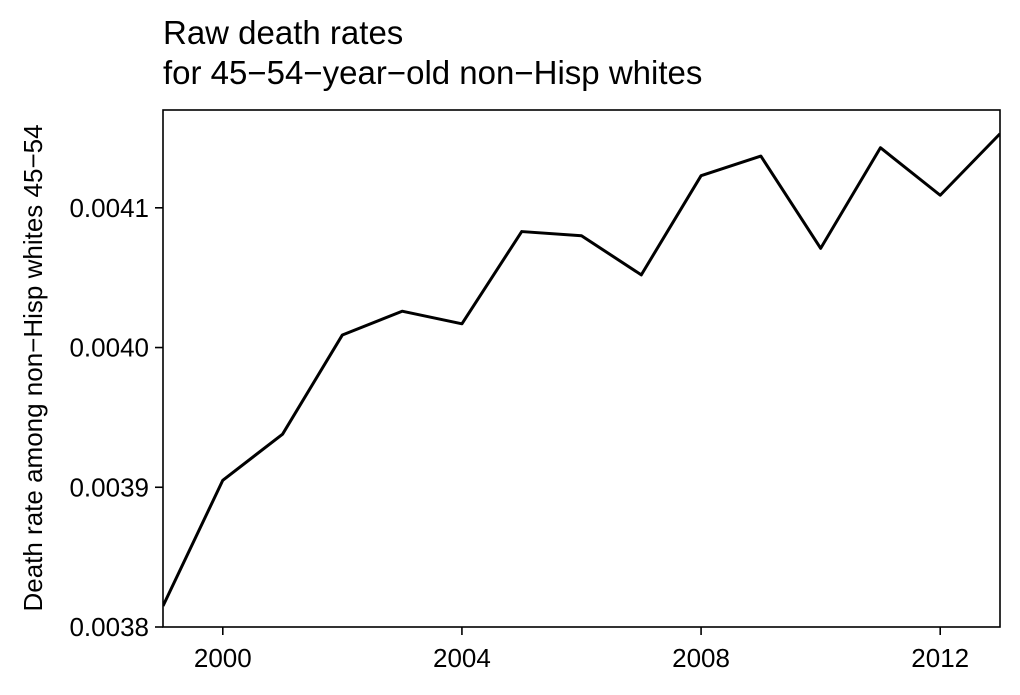 The height and width of the screenshot is (695, 1020). Describe the element at coordinates (109, 208) in the screenshot. I see `y-tick-label: 0.0041` at that location.